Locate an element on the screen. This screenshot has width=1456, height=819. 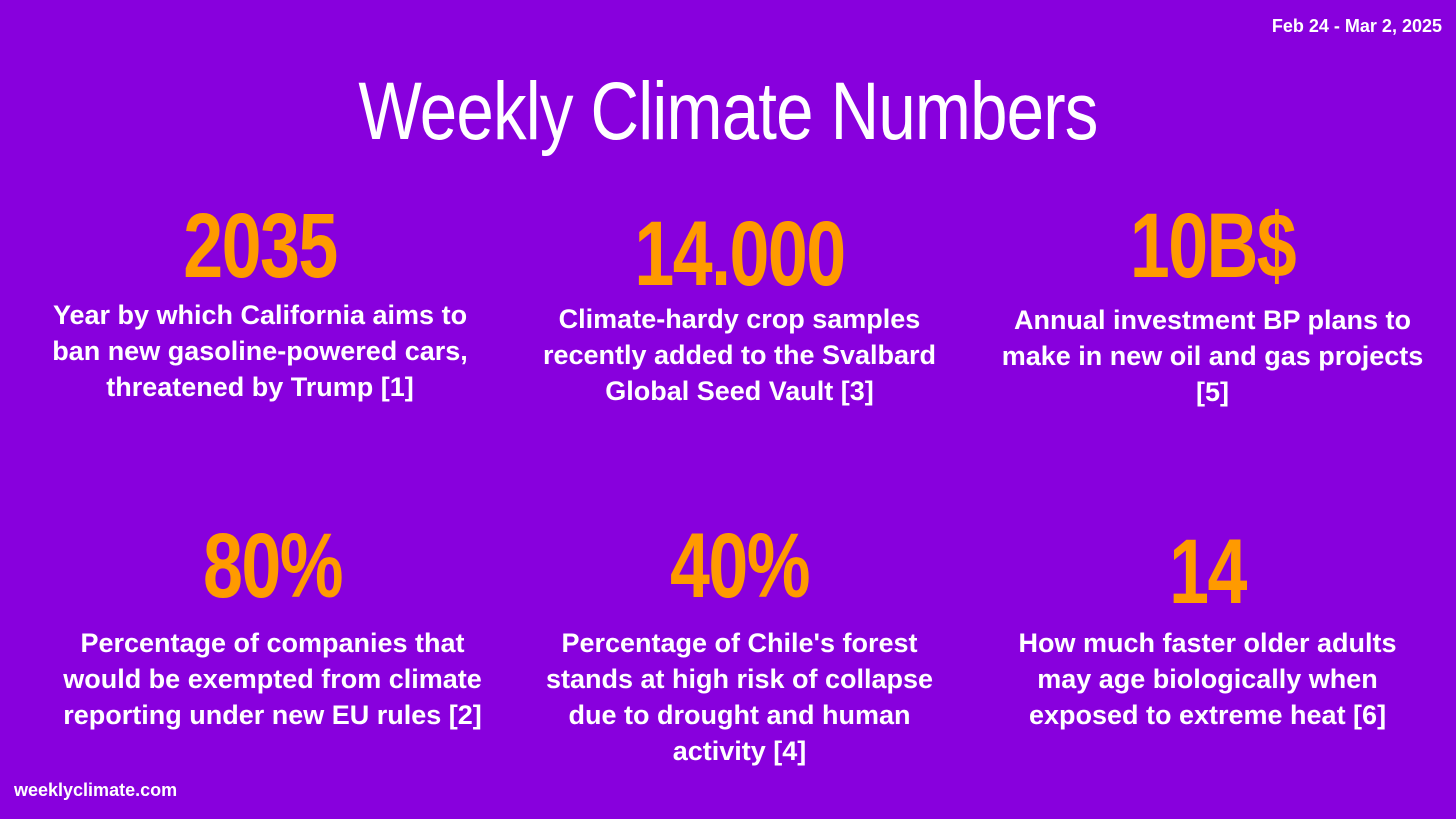
stat-number: 10B$ is located at coordinates (1213, 246).